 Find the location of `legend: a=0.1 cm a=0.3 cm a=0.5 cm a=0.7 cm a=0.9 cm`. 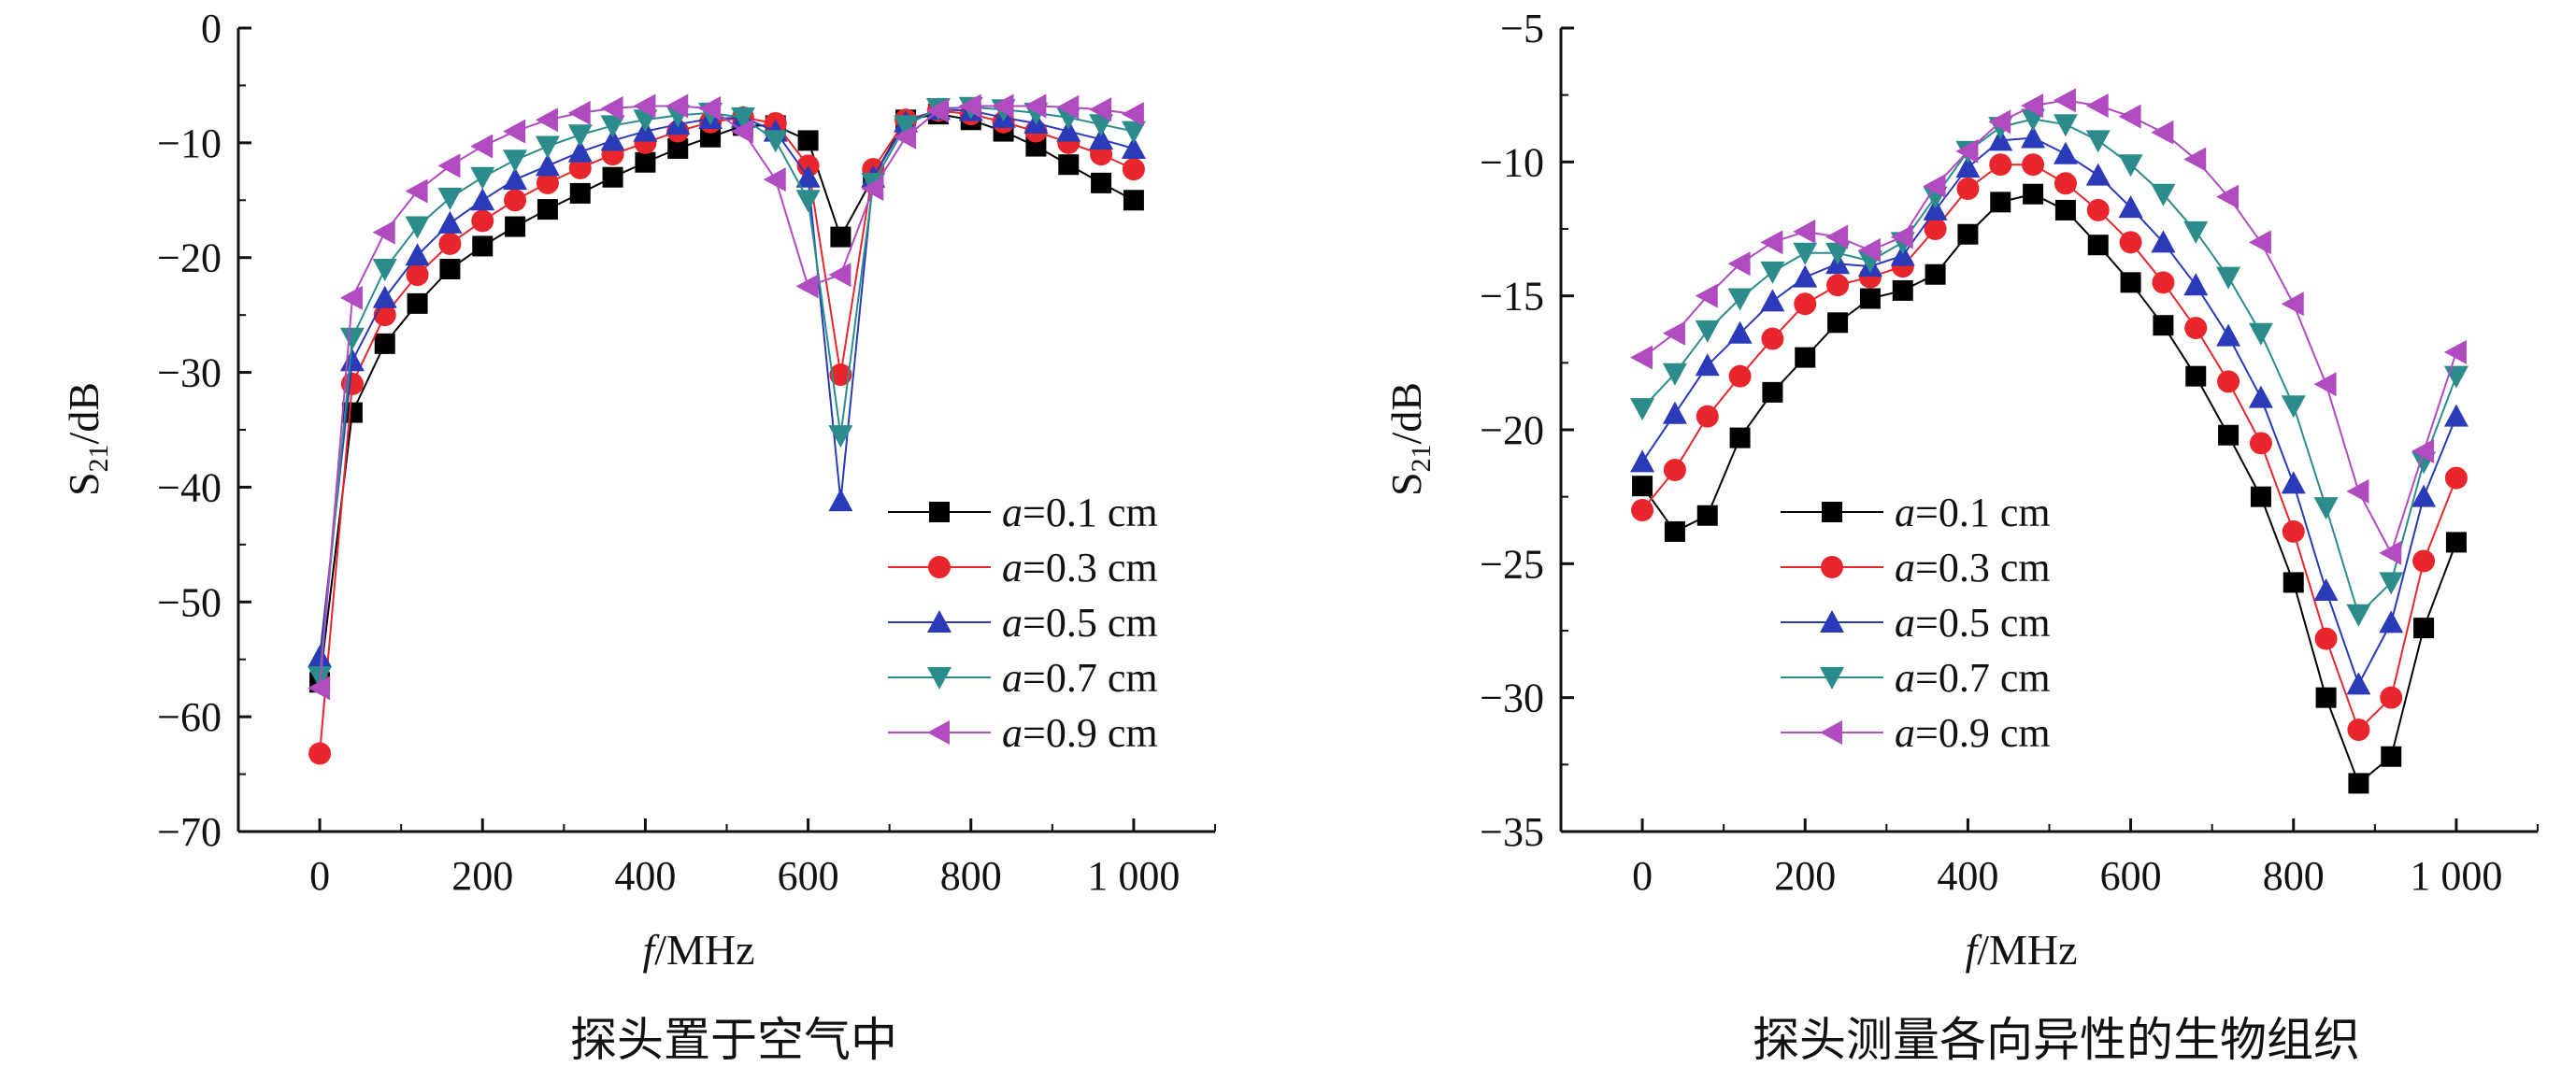

legend: a=0.1 cm a=0.3 cm a=0.5 cm a=0.7 cm a=0.9 cm is located at coordinates (1916, 623).